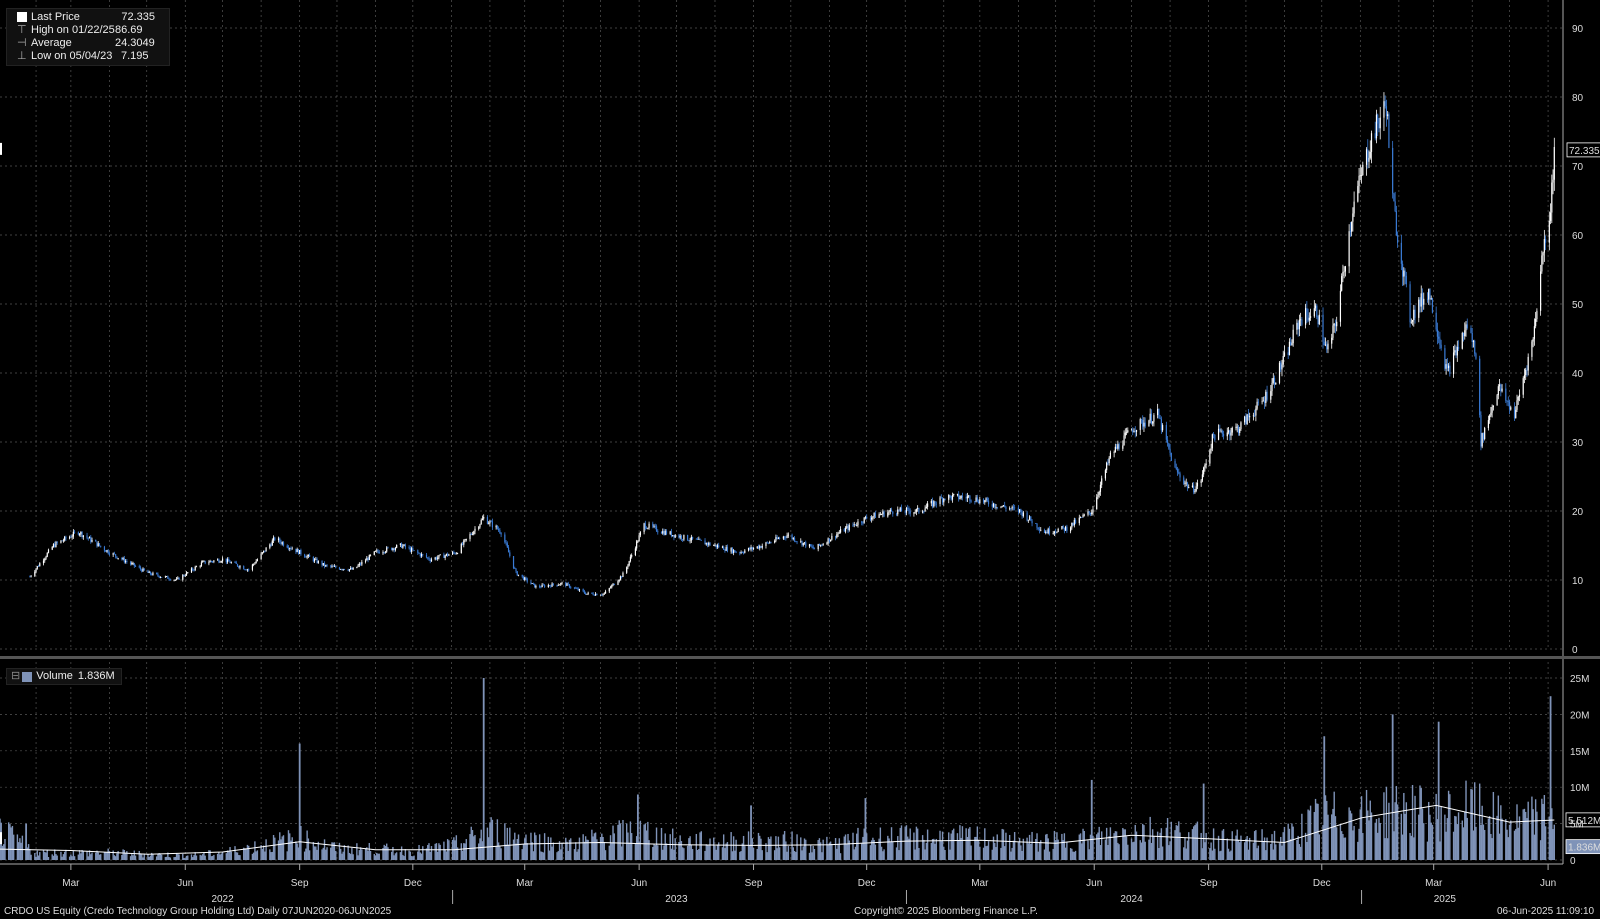 The image size is (1600, 919). Describe the element at coordinates (88, 56) in the screenshot. I see `legend-low: ⊥ Low on 05/04/23 7.195` at that location.